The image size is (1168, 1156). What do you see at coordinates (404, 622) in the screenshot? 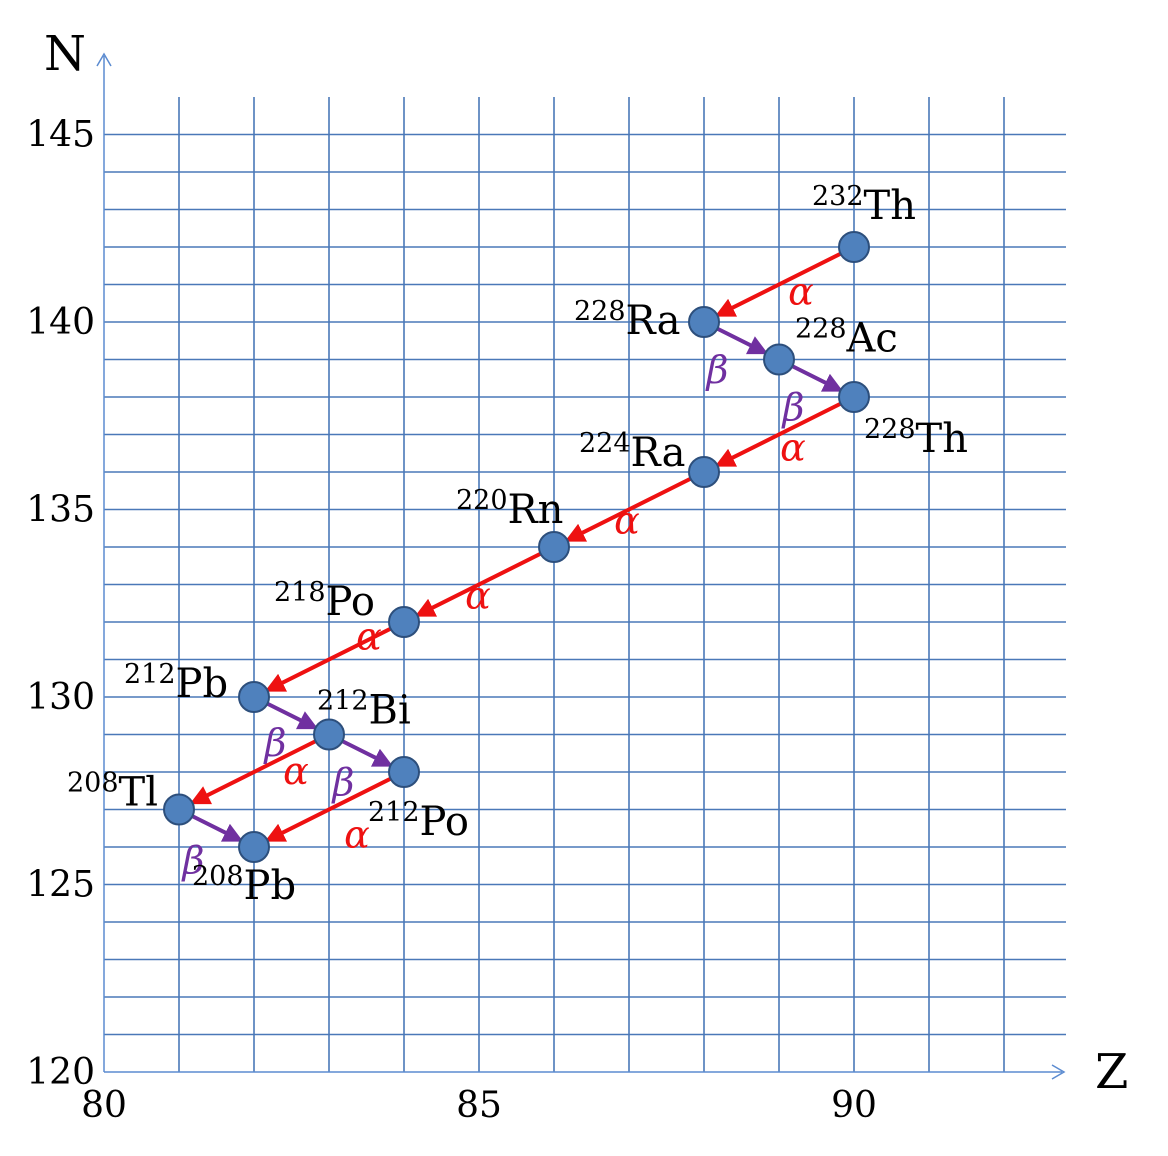
I see `nuclide-point-po218` at bounding box center [404, 622].